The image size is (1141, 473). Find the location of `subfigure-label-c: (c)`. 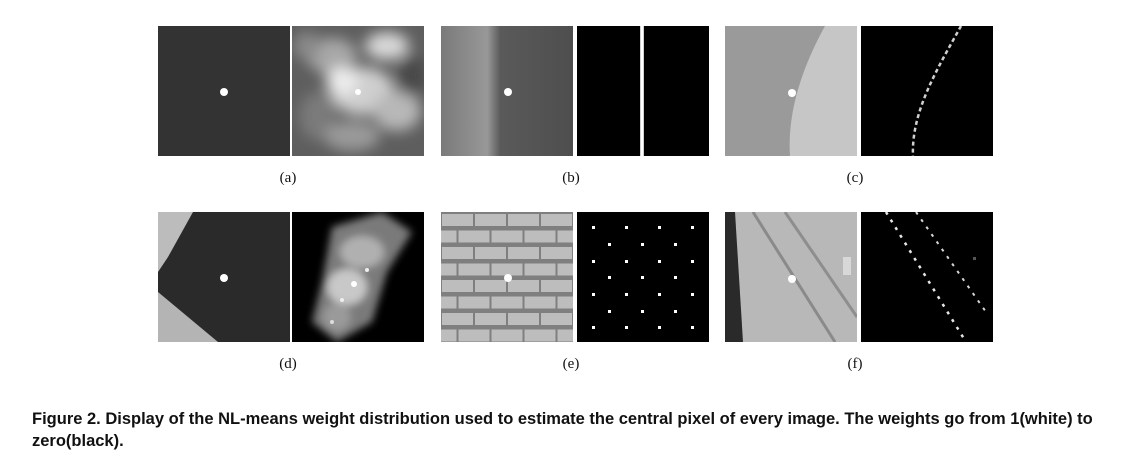

subfigure-label-c: (c) is located at coordinates (855, 178).